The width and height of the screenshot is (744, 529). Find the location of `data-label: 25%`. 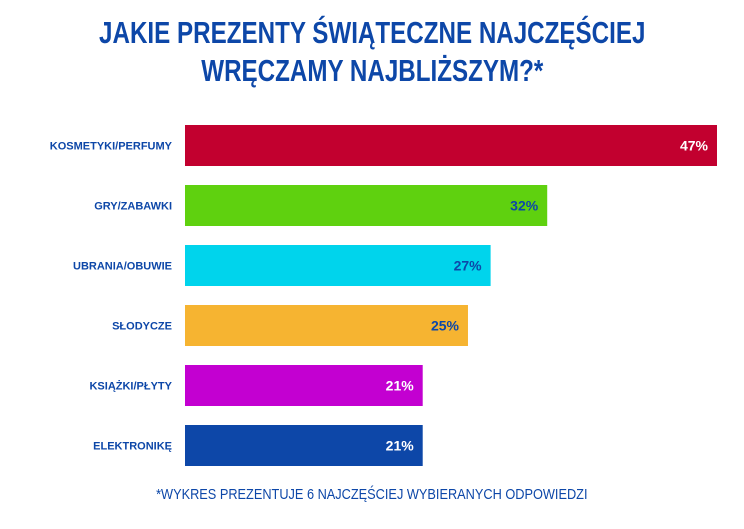

data-label: 25% is located at coordinates (445, 326).